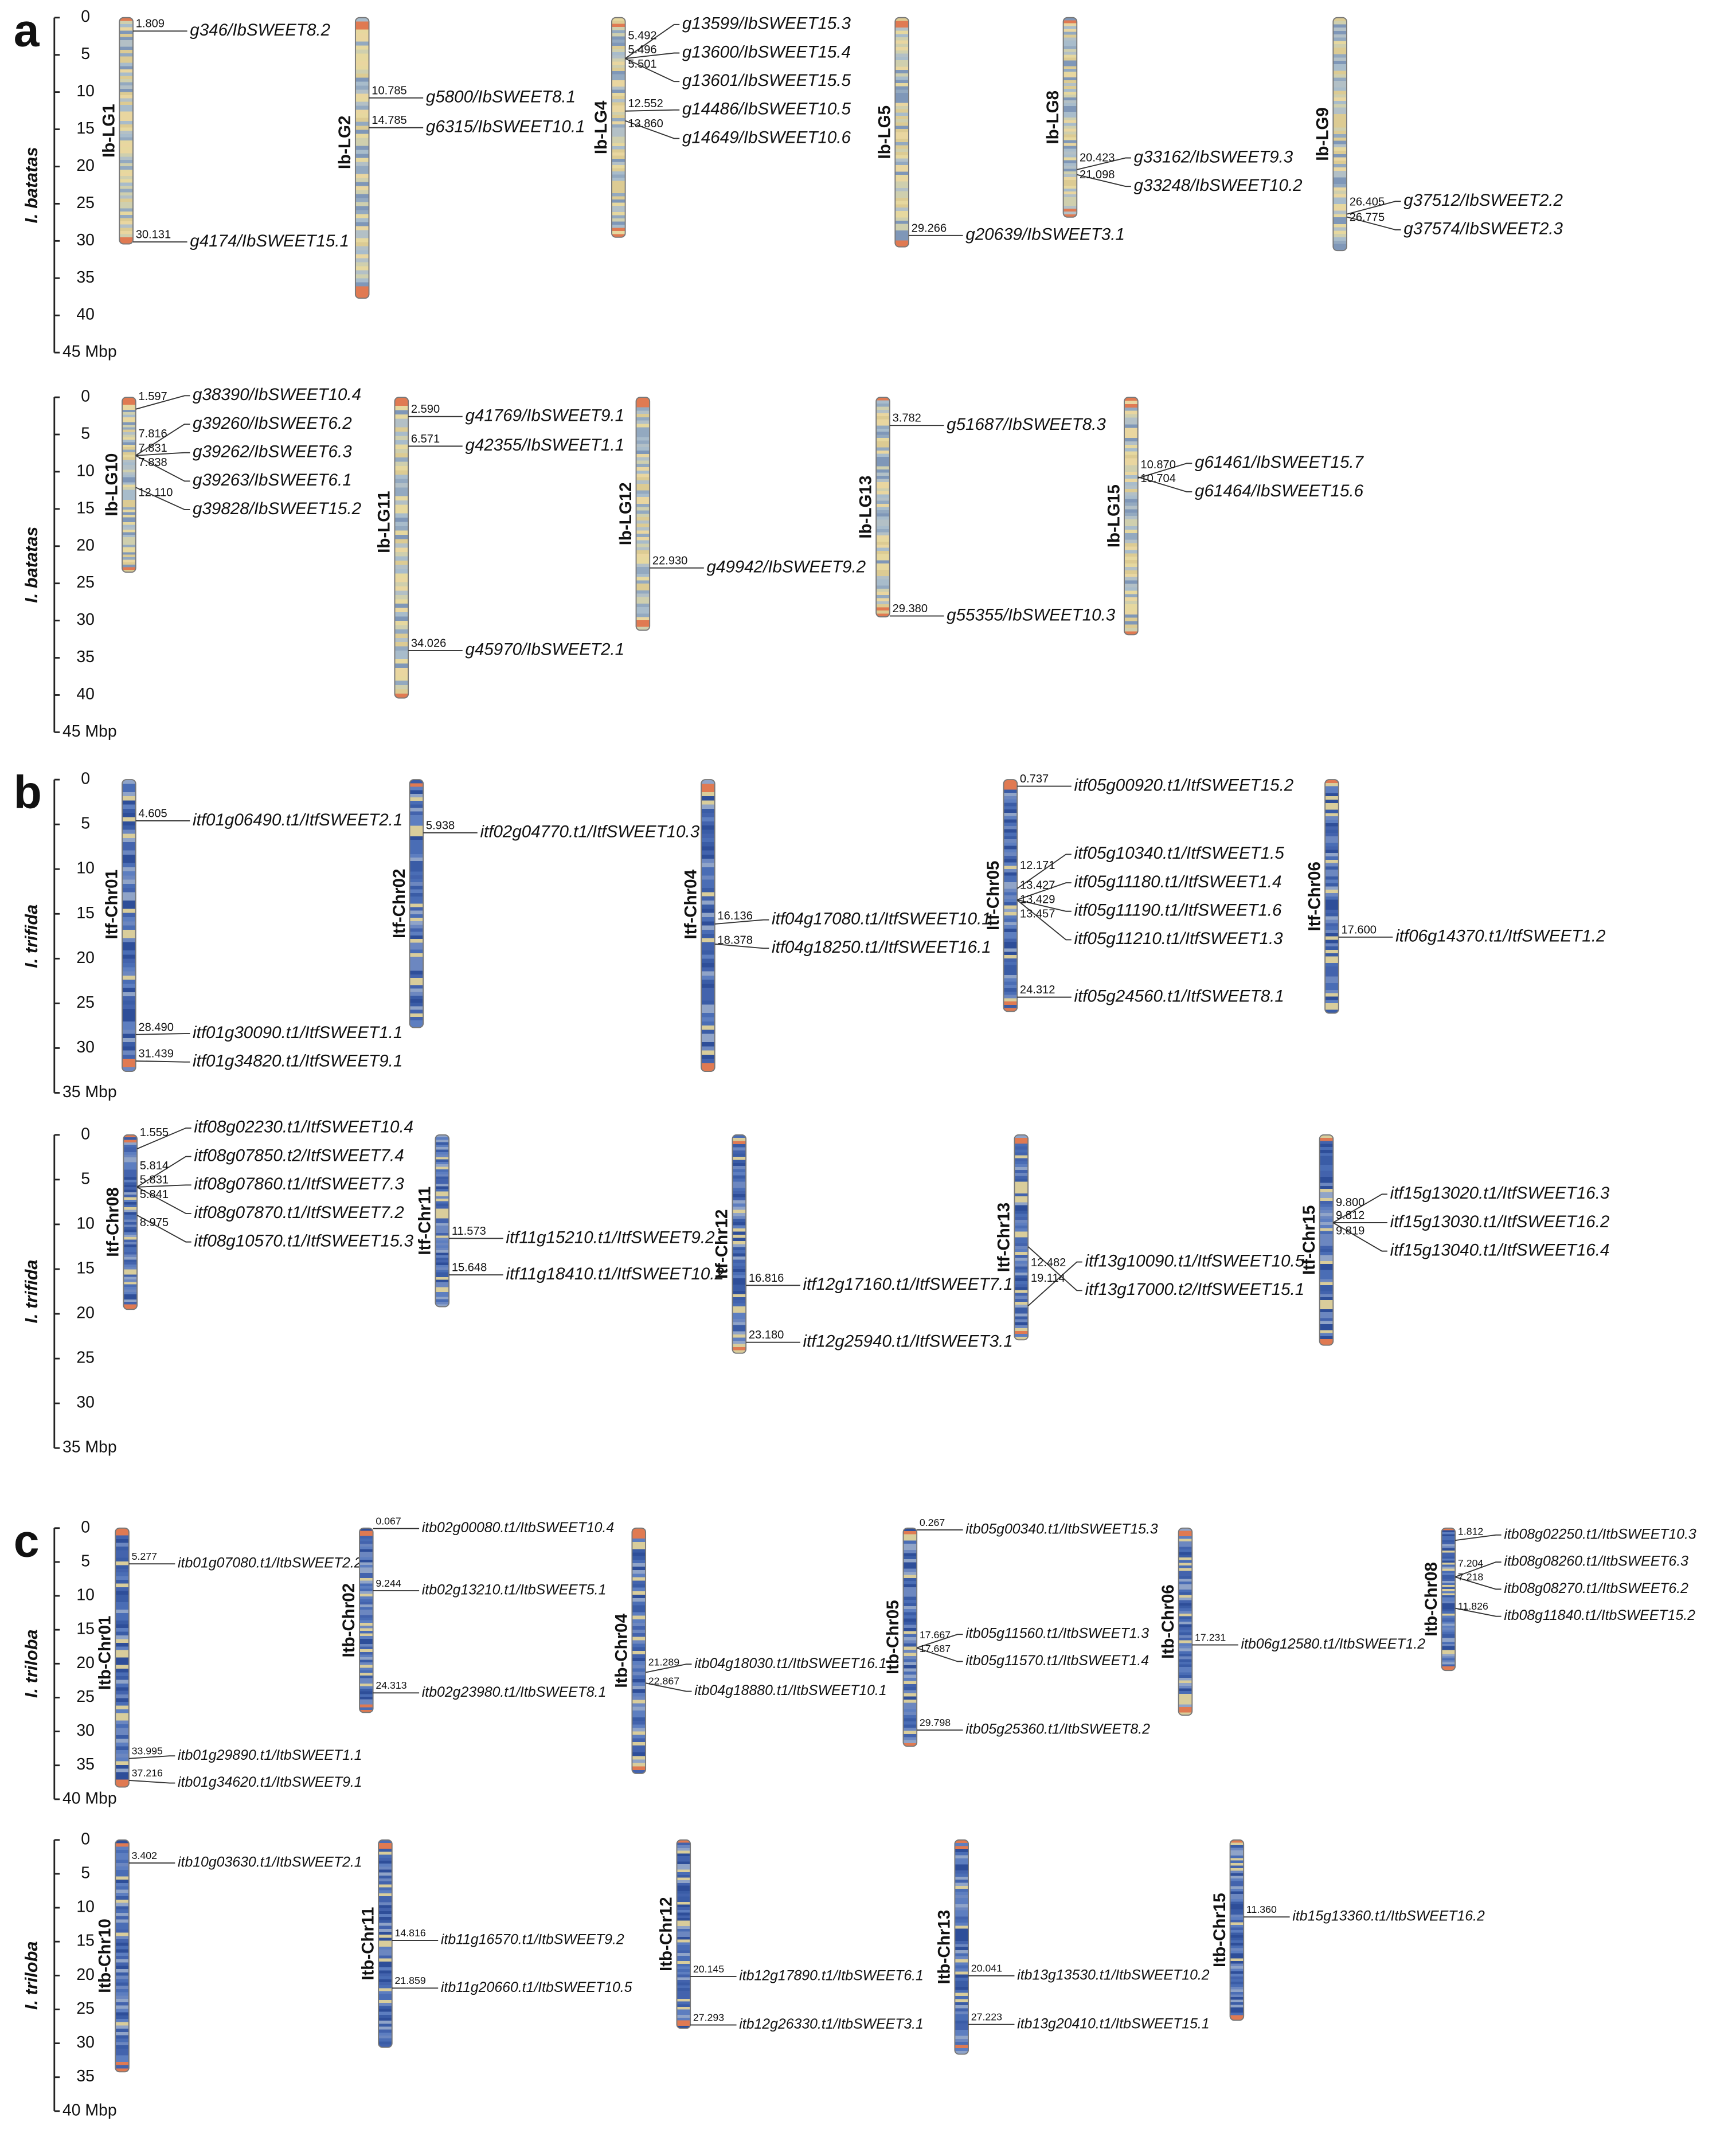  I want to click on gene-name: itf12g17160.t1/ItfSWEET7.1, so click(907, 1285).